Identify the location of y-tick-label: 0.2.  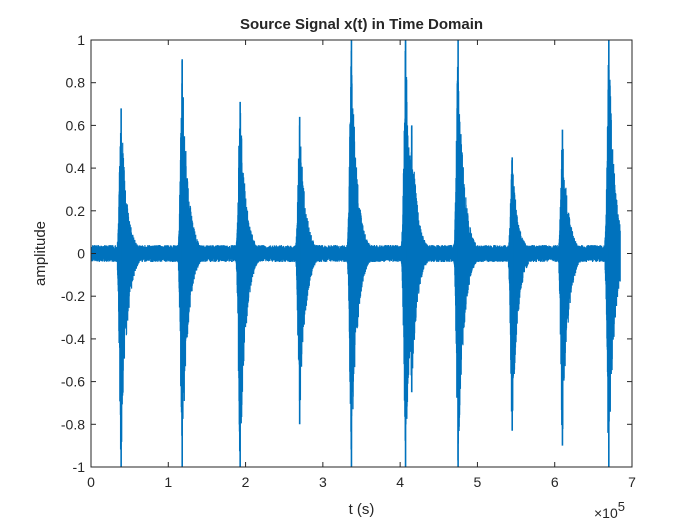
(76, 211).